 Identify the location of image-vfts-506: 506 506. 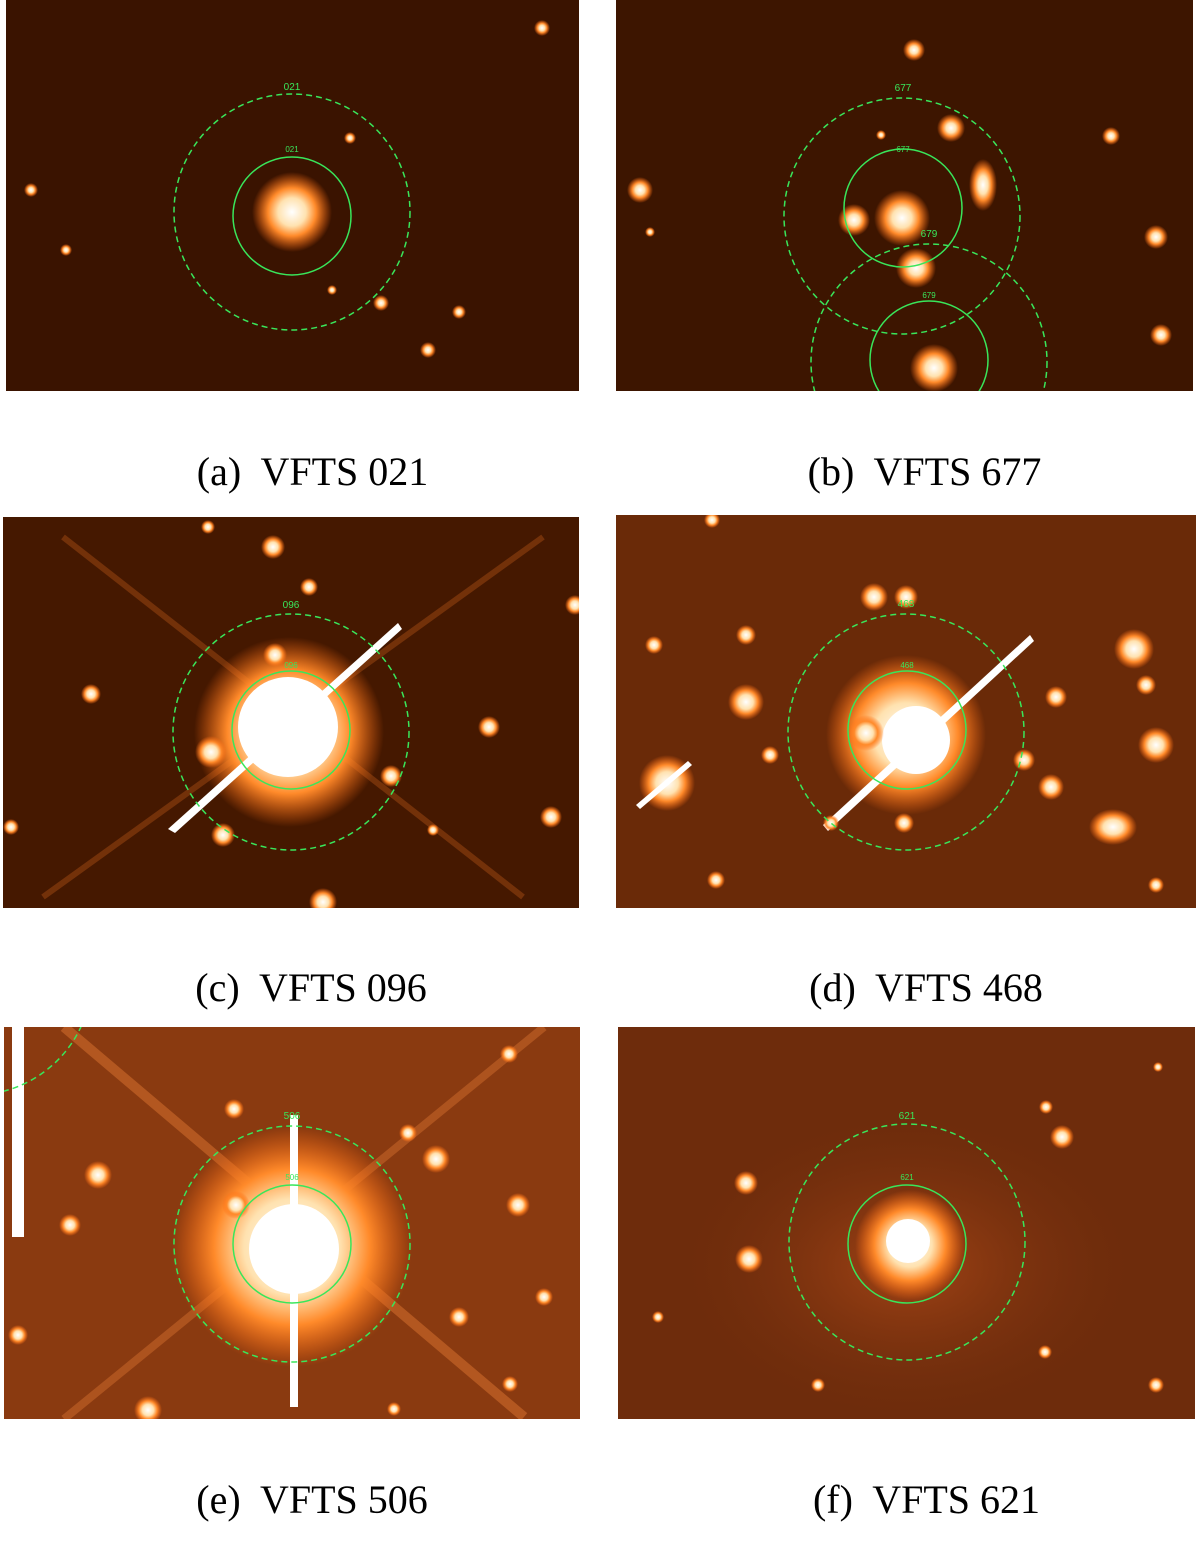
(292, 1223).